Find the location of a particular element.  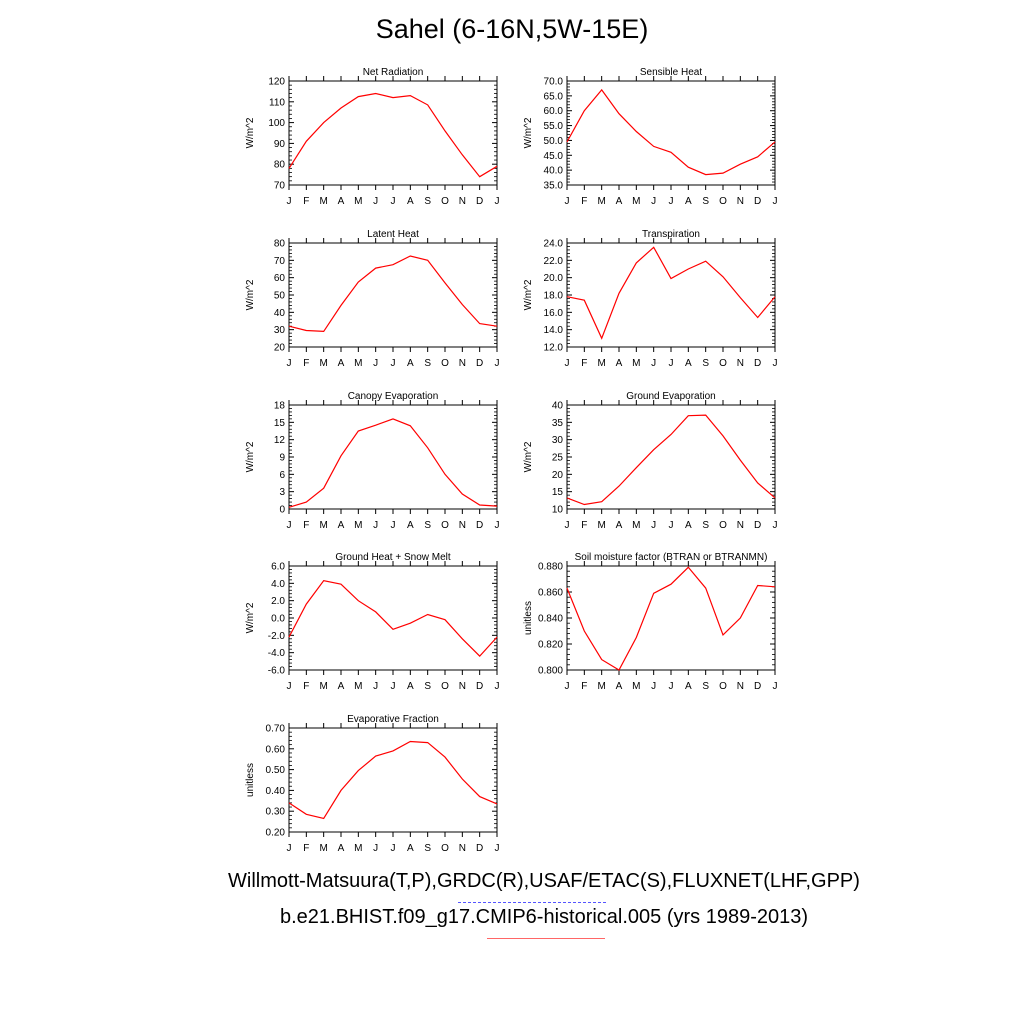

y-tick-label: 50 is located at coordinates (280, 296).